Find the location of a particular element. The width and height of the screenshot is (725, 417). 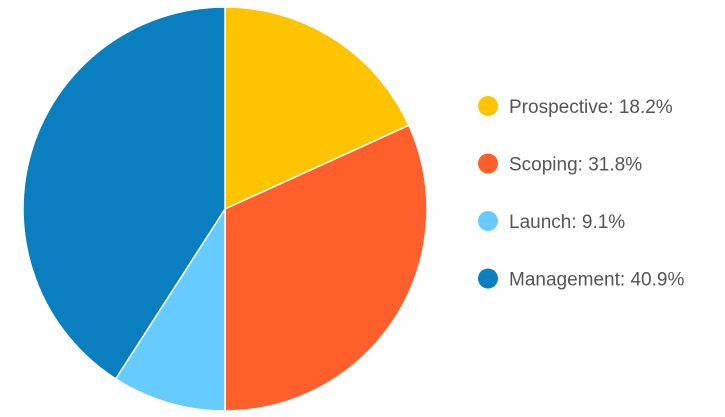

legend-label-prospective: Prospective: 18.2% is located at coordinates (591, 107).